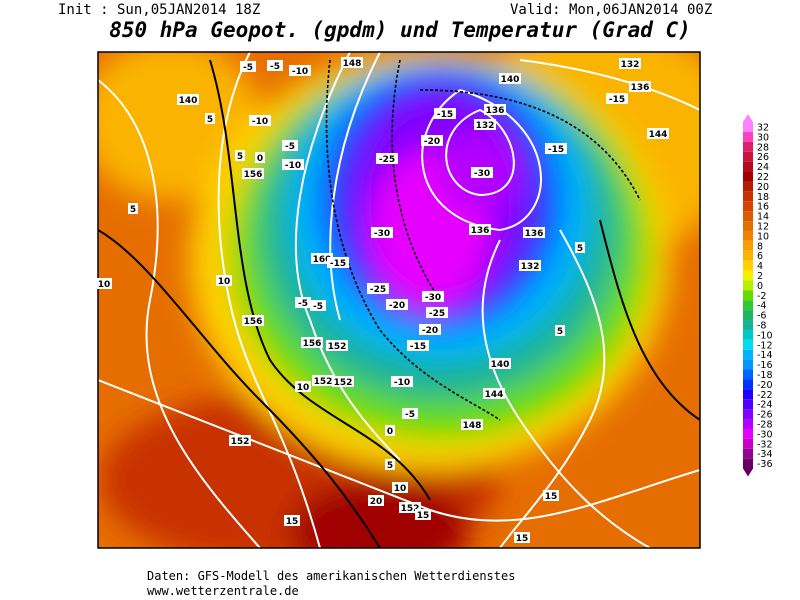 Image resolution: width=800 pixels, height=600 pixels. Describe the element at coordinates (765, 385) in the screenshot. I see `legend-label: -20` at that location.